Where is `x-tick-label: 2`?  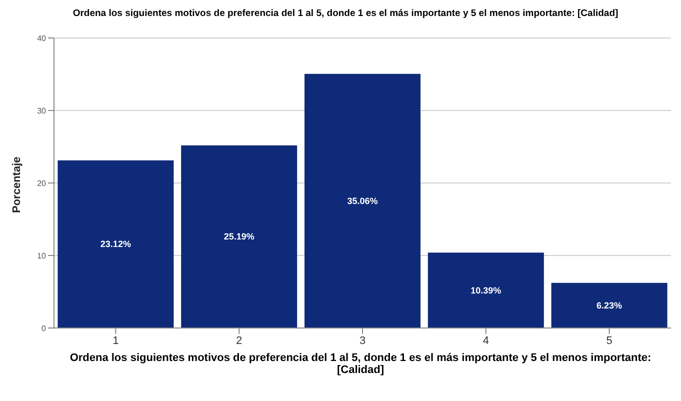 x-tick-label: 2 is located at coordinates (239, 340).